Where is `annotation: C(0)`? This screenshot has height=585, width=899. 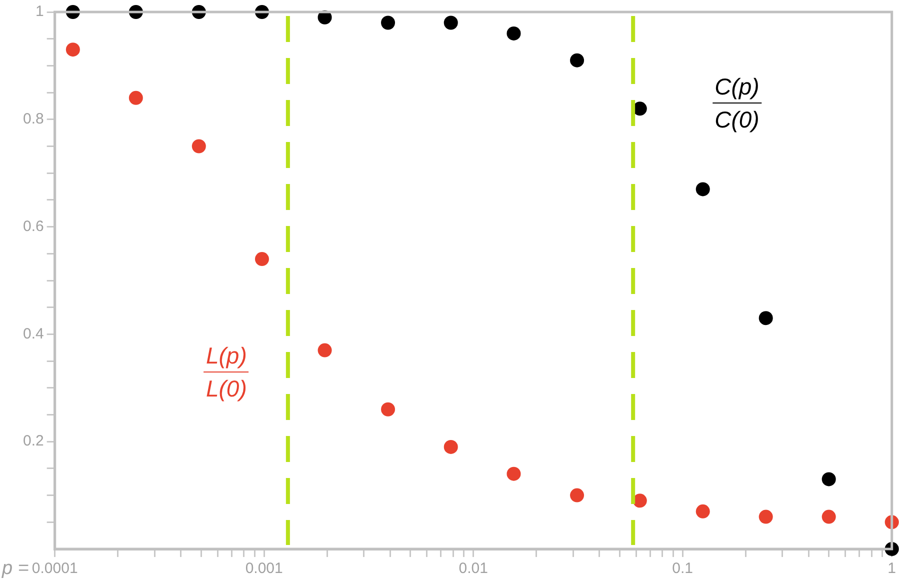
annotation: C(0) is located at coordinates (737, 120).